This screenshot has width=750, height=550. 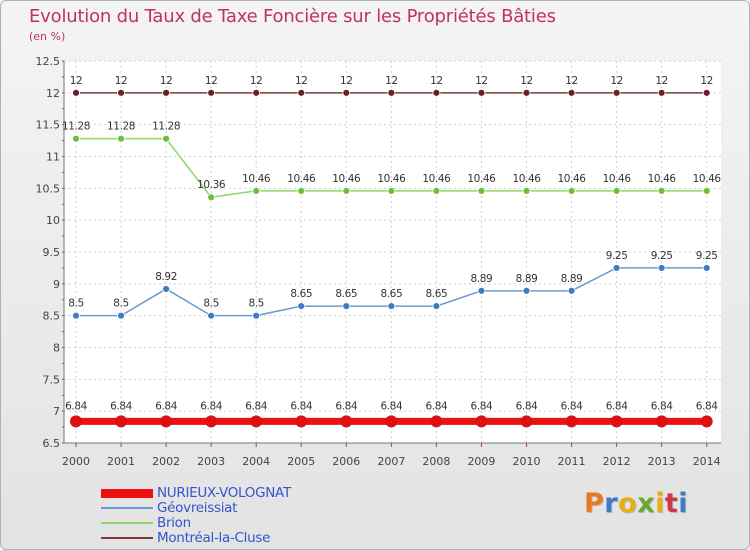 I want to click on logo-letter: x, so click(x=646, y=503).